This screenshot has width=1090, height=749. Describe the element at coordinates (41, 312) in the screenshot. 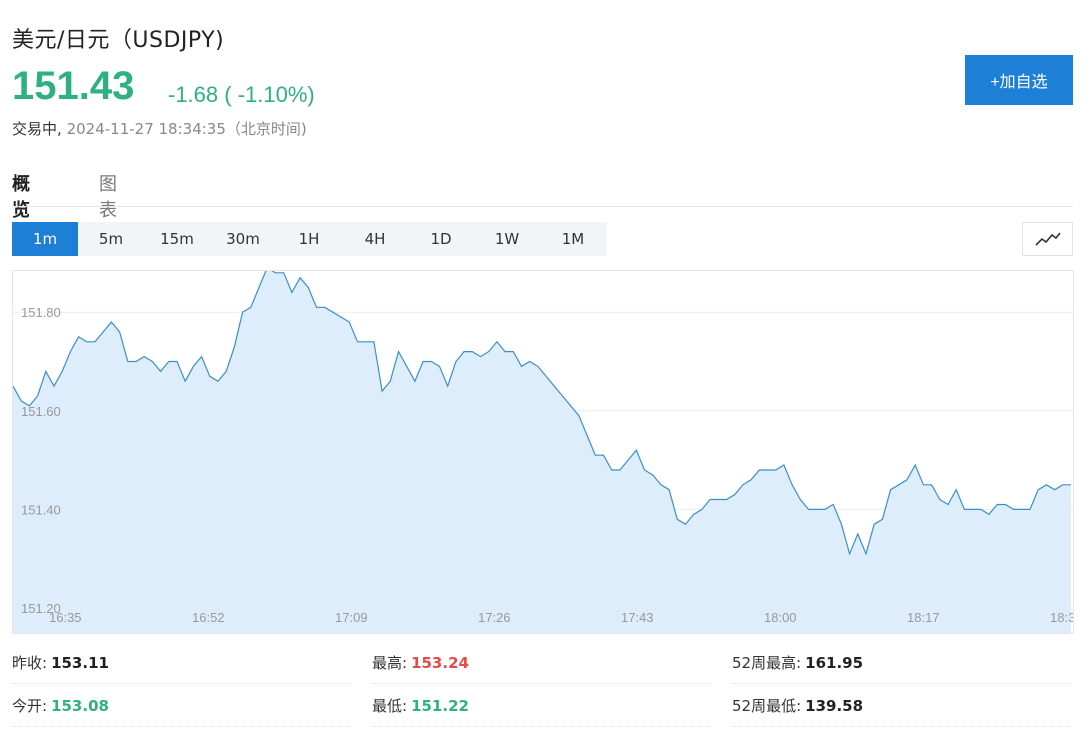

I see `y-tick-label: 151.80` at that location.